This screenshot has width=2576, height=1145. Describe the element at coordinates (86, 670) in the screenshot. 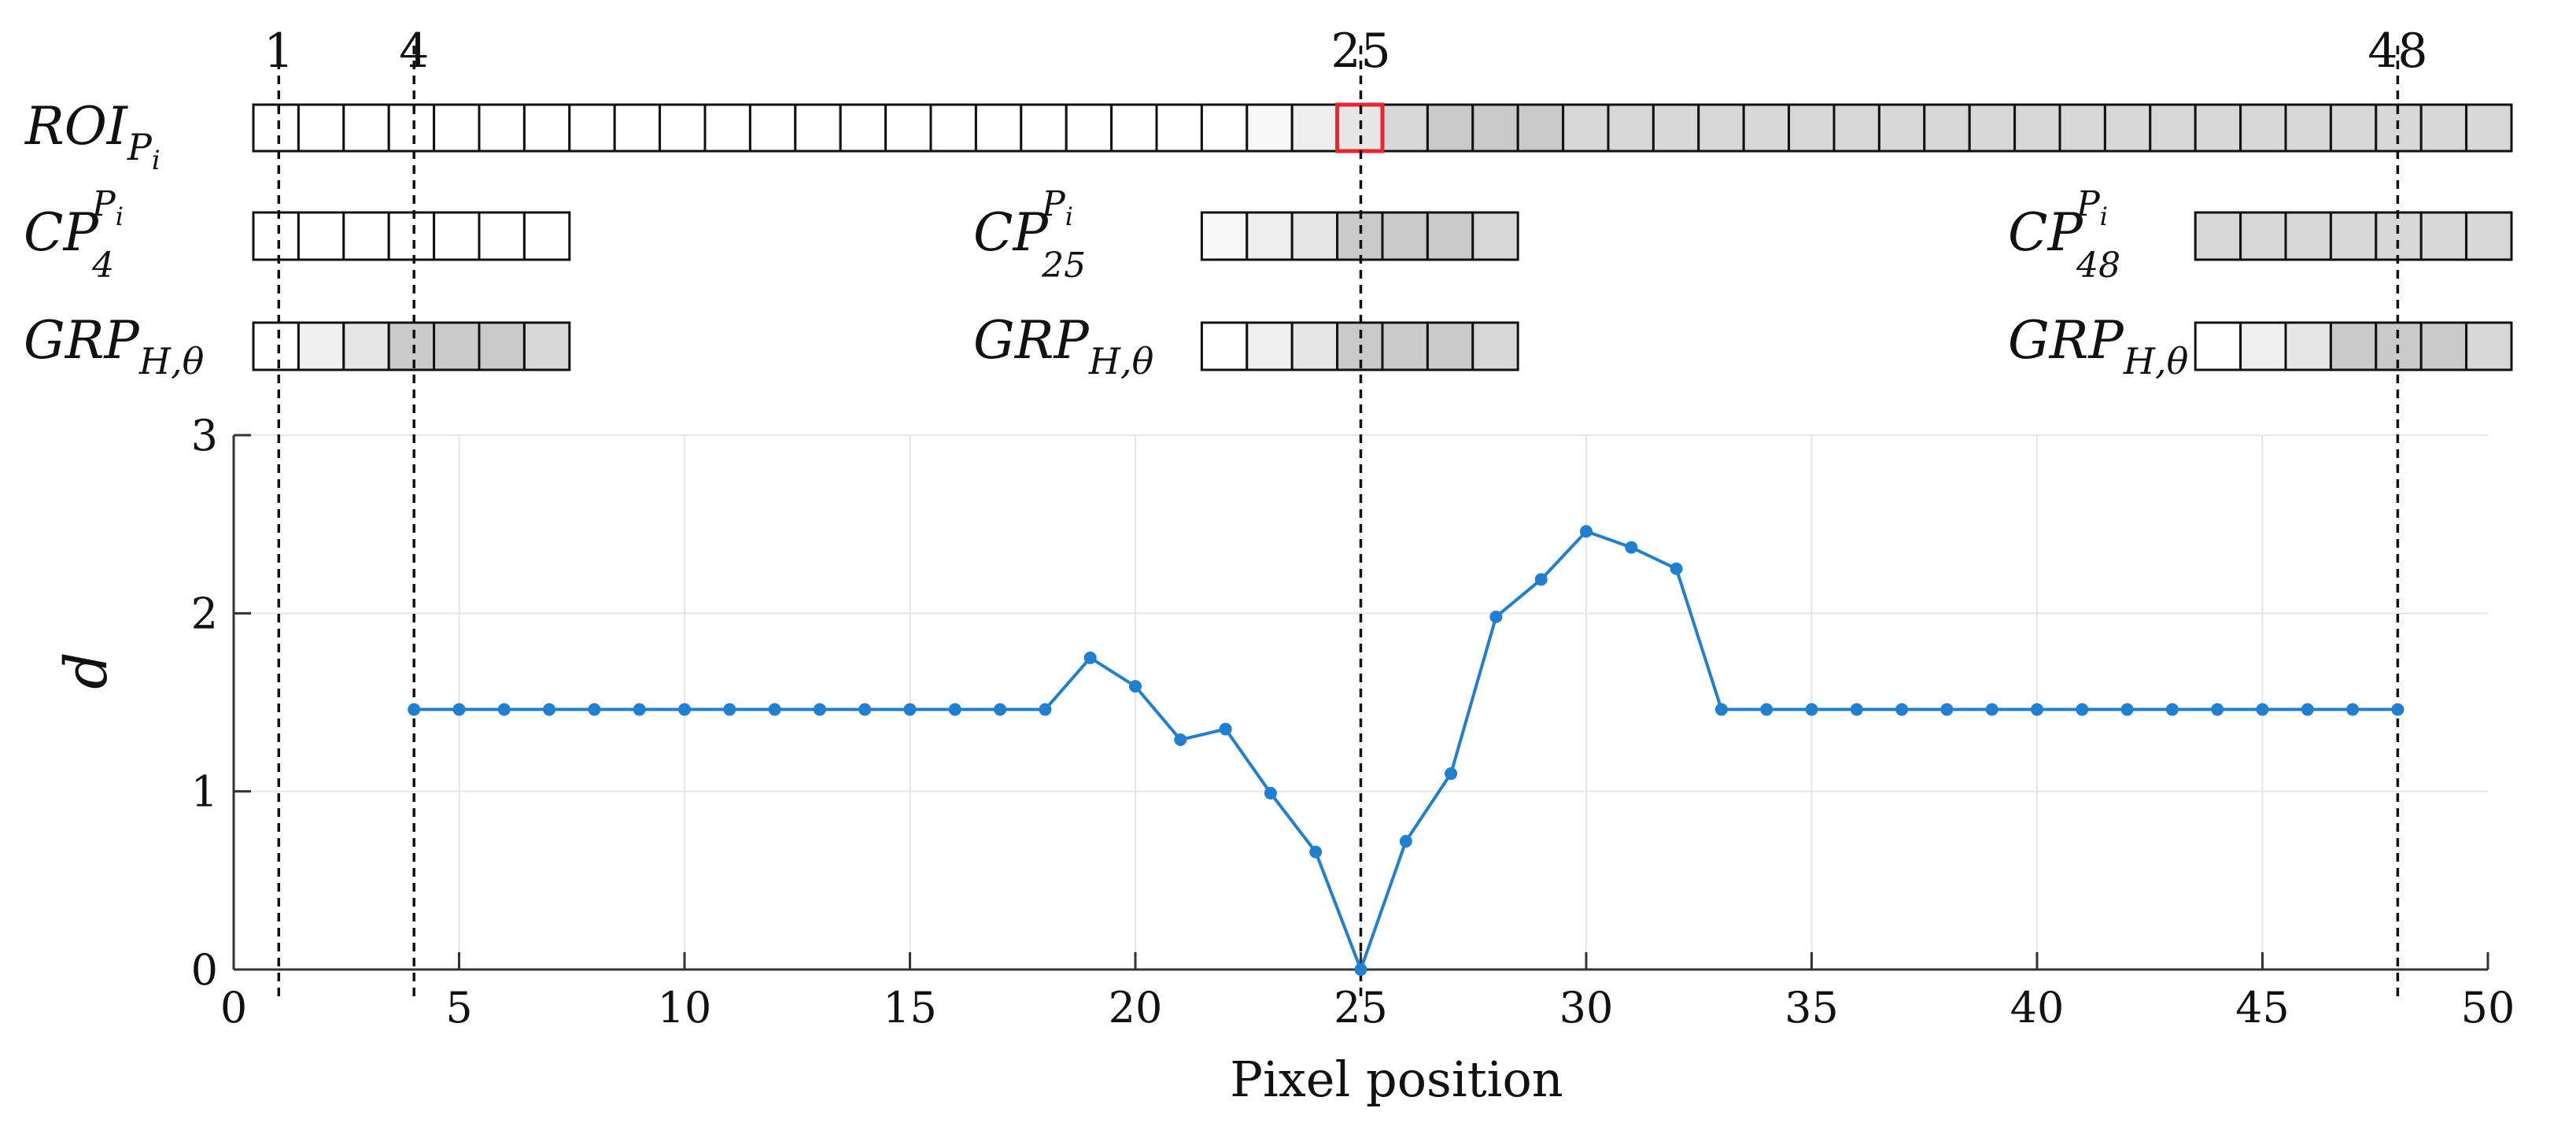

I see `y-axis-label: d` at that location.